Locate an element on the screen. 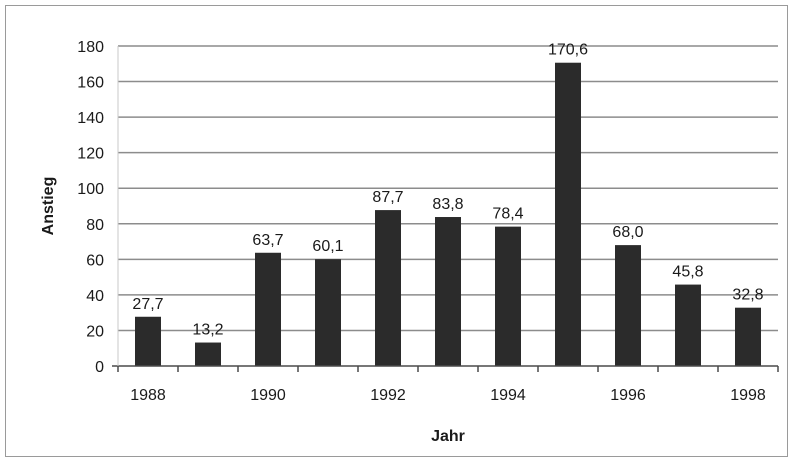 The height and width of the screenshot is (465, 795). x-tick-label: 1996 is located at coordinates (628, 395).